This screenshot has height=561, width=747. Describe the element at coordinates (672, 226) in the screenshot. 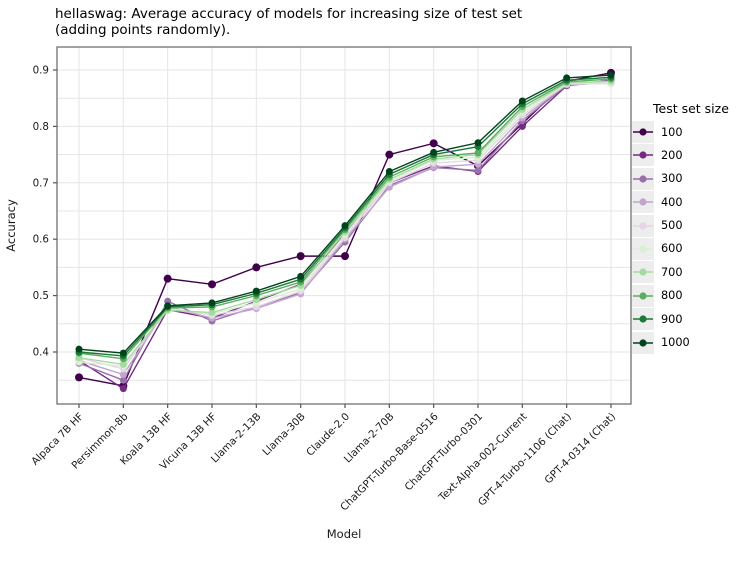

I see `legend-entry-label: 500` at that location.